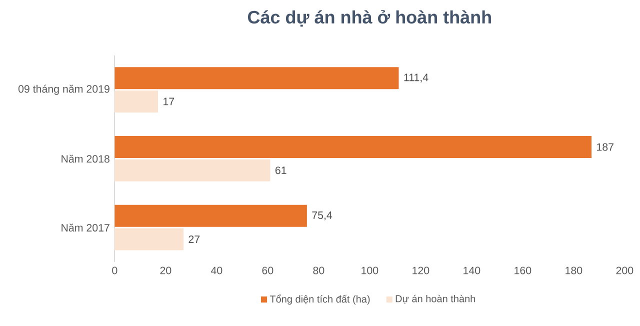  Describe the element at coordinates (370, 270) in the screenshot. I see `x-tick-label: 100` at that location.